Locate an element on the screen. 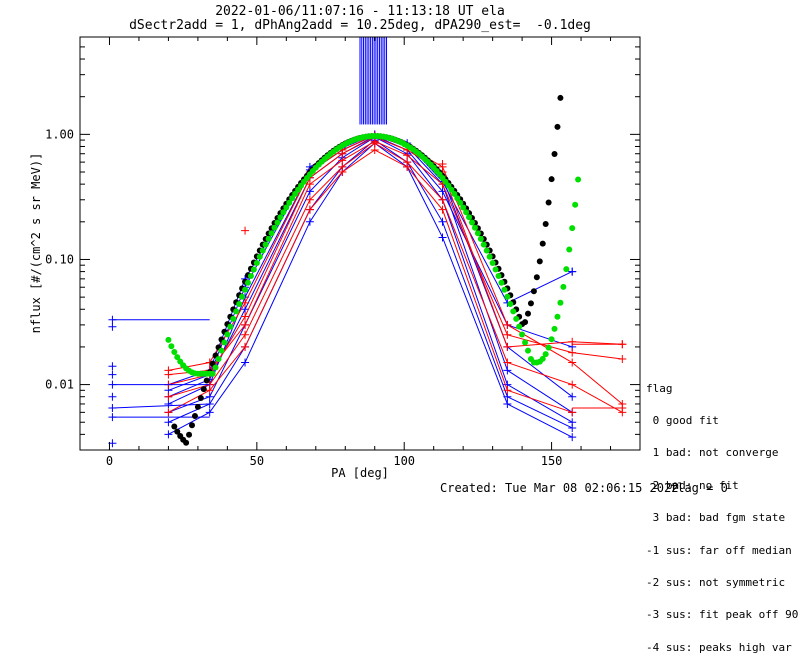 Image resolution: width=800 pixels, height=664 pixels. x-tick-label: 50 is located at coordinates (257, 461).